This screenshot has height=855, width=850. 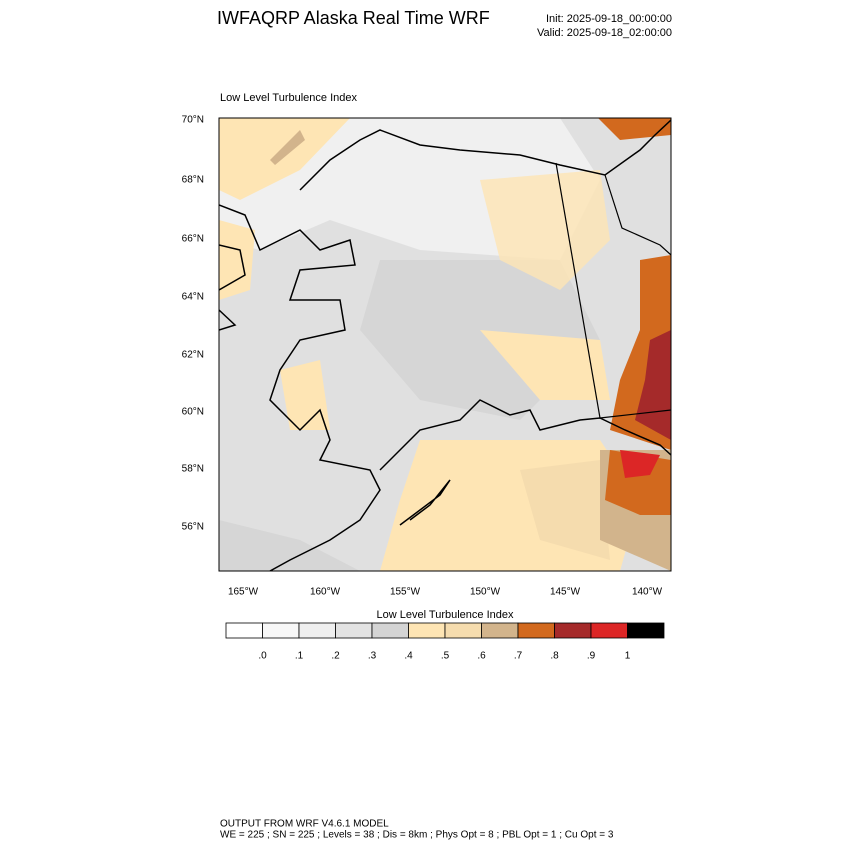 I want to click on colorbar-label: .4, so click(x=408, y=656).